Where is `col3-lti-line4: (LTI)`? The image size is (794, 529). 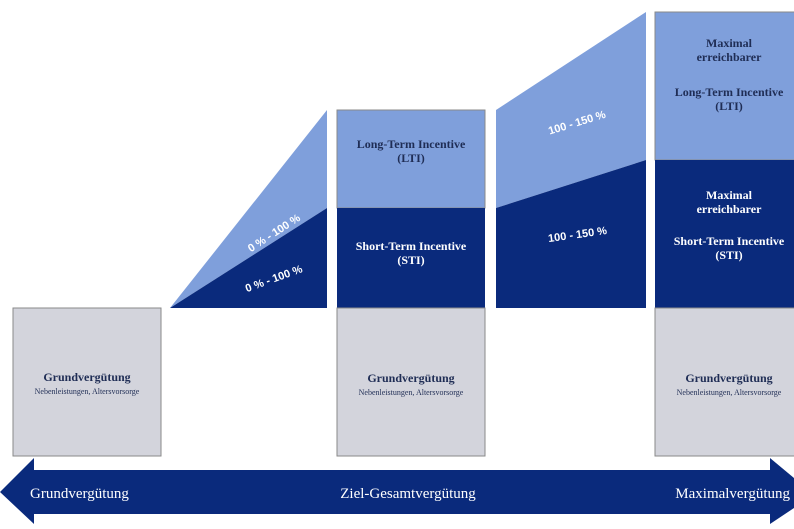
col3-lti-line4: (LTI) is located at coordinates (729, 106).